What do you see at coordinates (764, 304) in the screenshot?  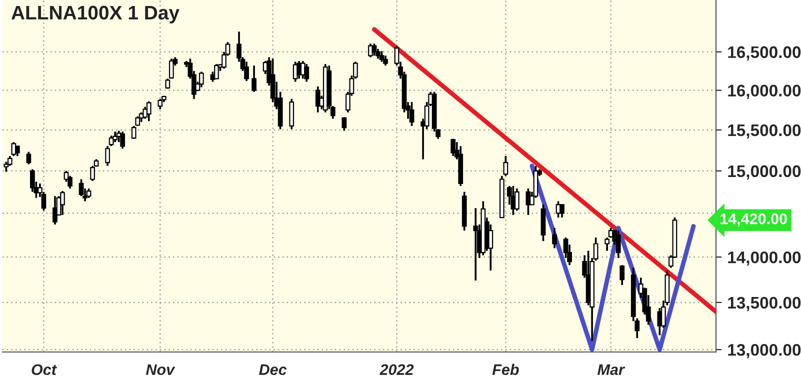 I see `y-tick-label: 13,500.00` at bounding box center [764, 304].